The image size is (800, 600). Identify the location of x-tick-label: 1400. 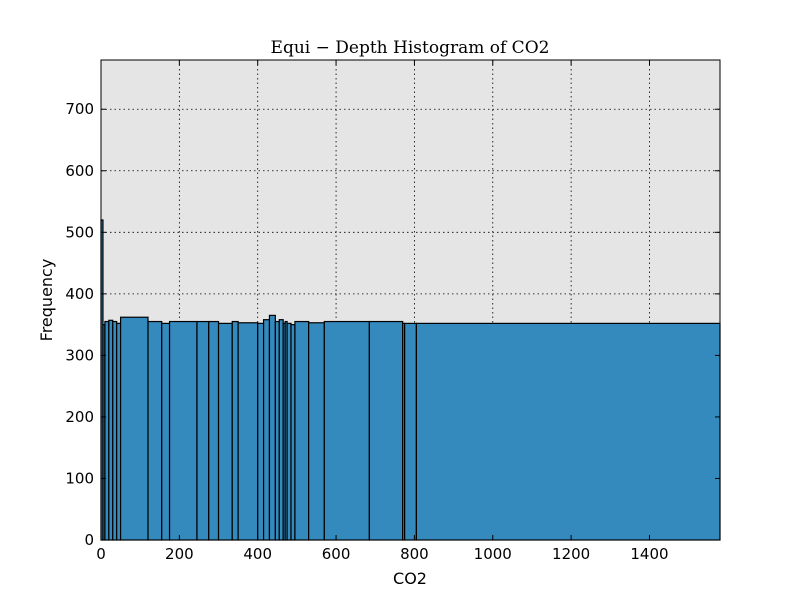
(649, 554).